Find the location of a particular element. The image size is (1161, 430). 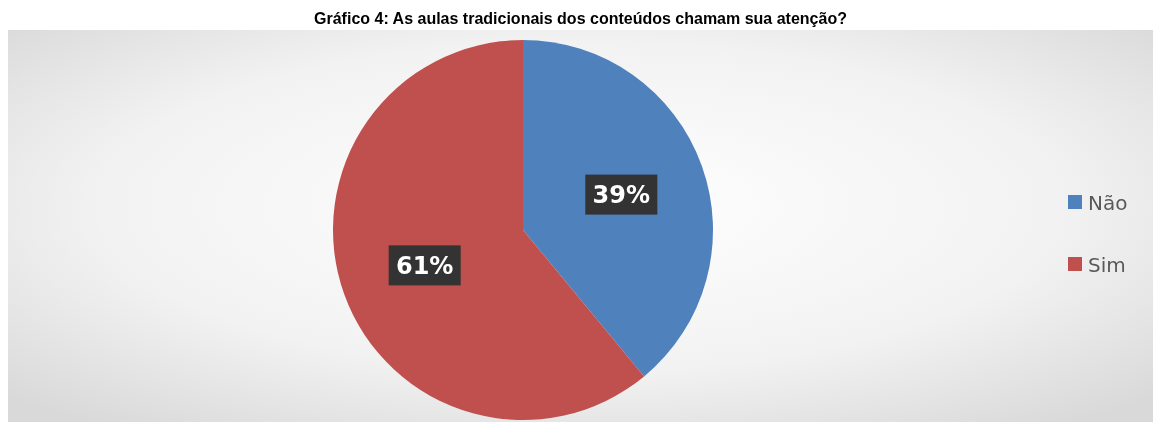

pie-slice is located at coordinates (618, 208).